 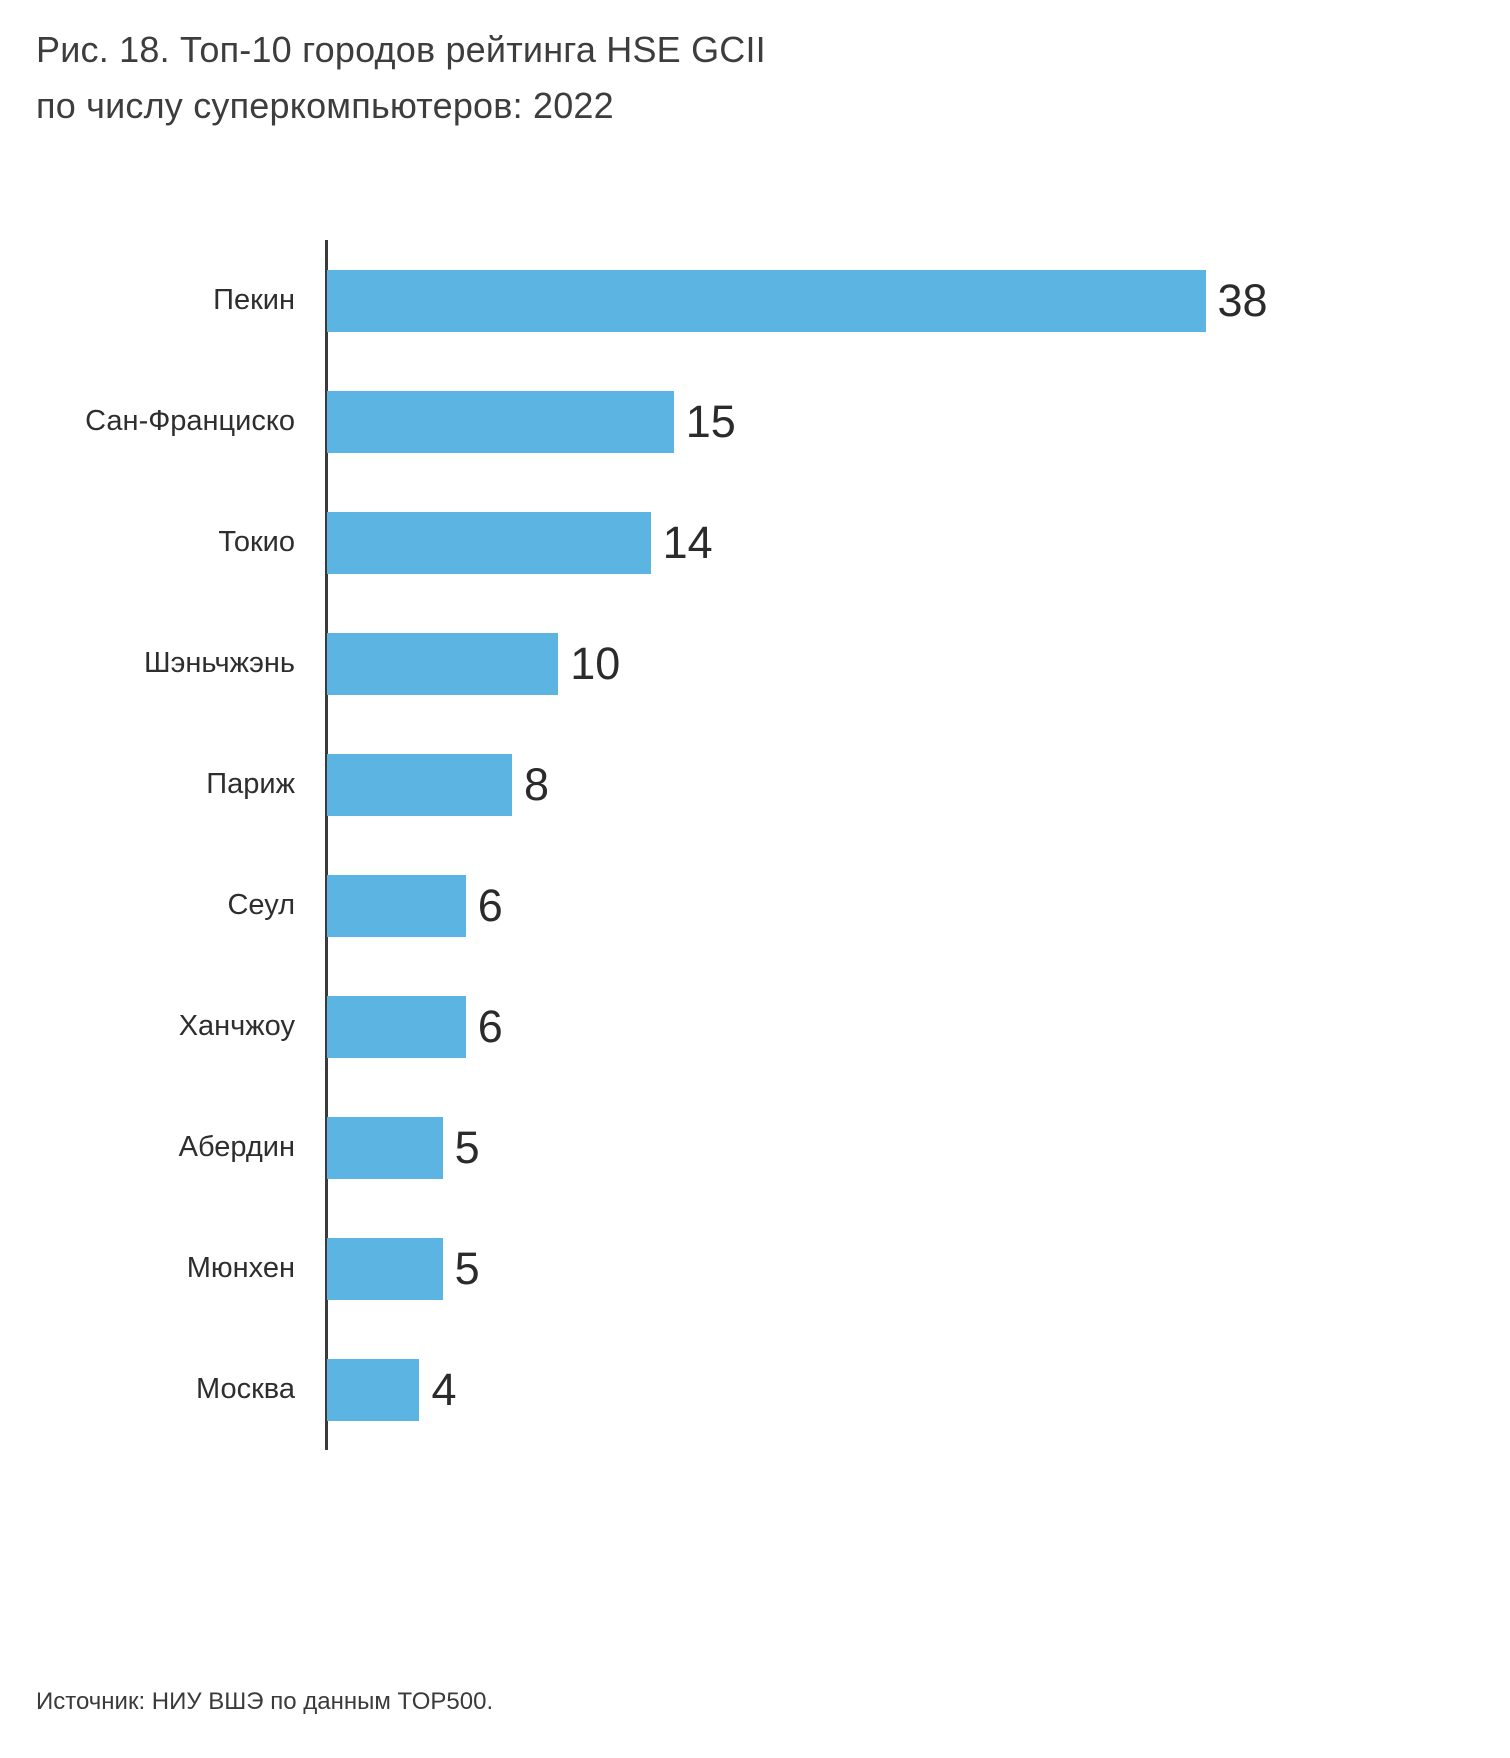 I want to click on bar-row: Ханчжоу 6, so click(x=752, y=1026).